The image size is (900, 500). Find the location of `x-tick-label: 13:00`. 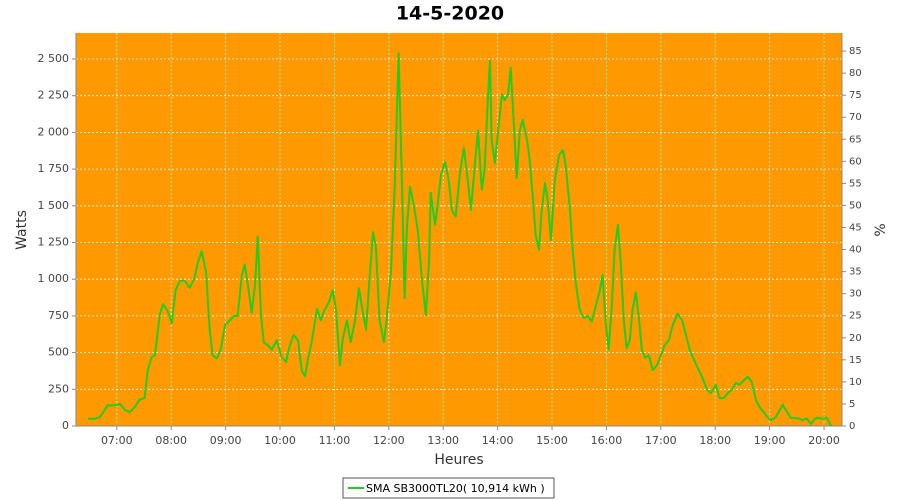

x-tick-label: 13:00 is located at coordinates (443, 440).